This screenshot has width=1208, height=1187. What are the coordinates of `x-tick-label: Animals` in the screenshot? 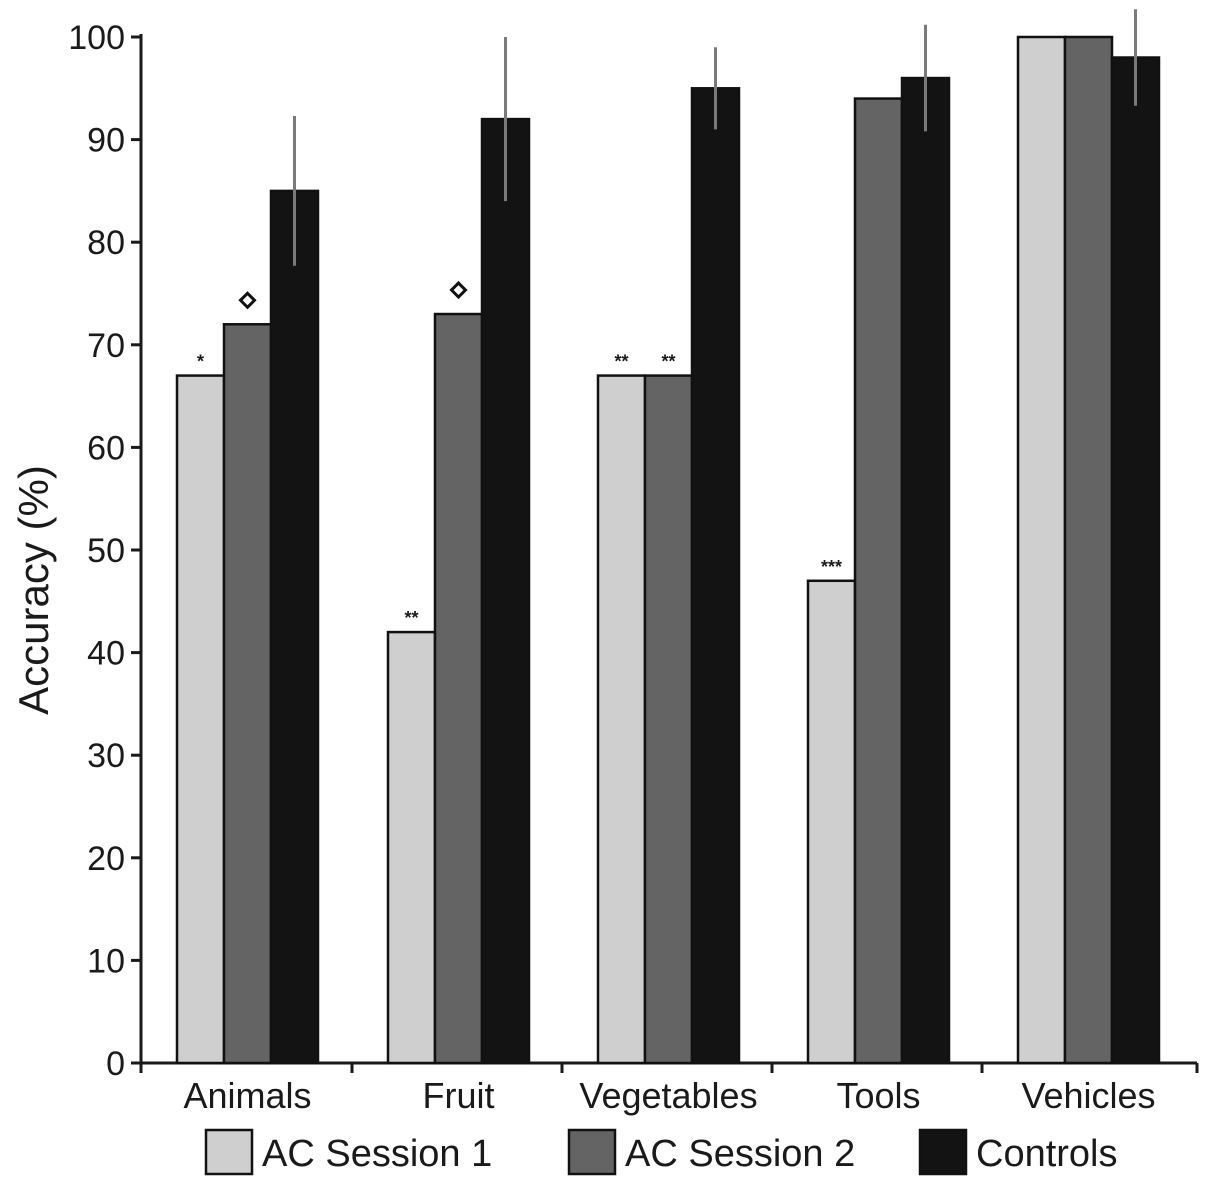 It's located at (247, 1095).